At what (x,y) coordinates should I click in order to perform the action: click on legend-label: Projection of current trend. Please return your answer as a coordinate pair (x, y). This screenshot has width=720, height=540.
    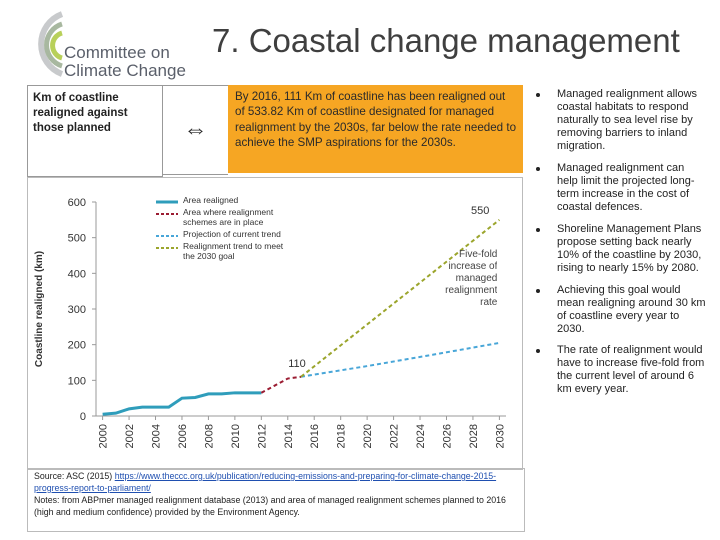
    Looking at the image, I should click on (232, 234).